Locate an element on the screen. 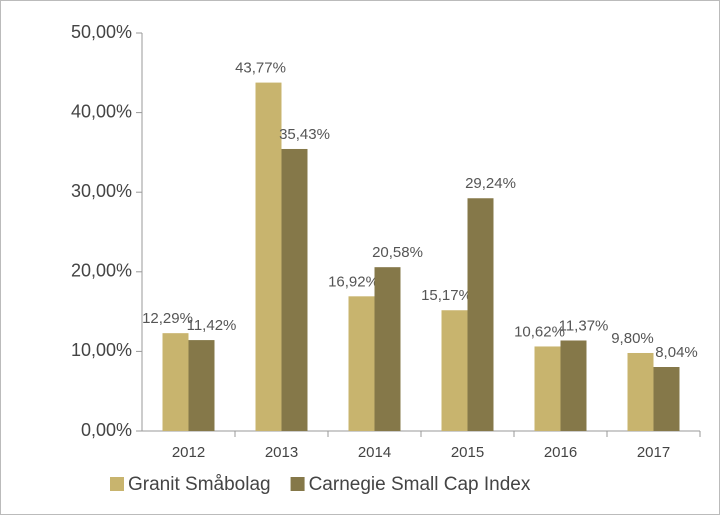 The width and height of the screenshot is (720, 515). x-tick-label: 2014 is located at coordinates (374, 452).